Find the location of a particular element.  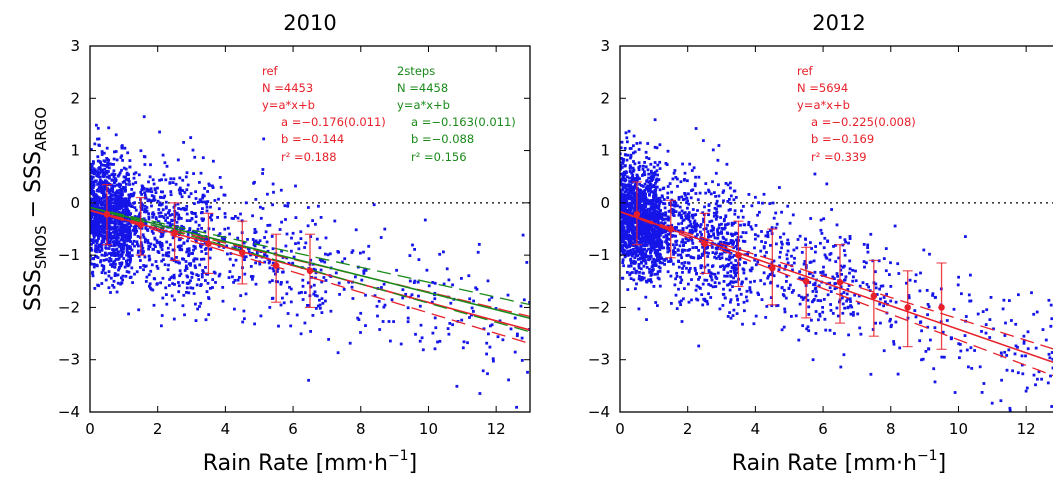

binned-mean-point is located at coordinates (704, 243).